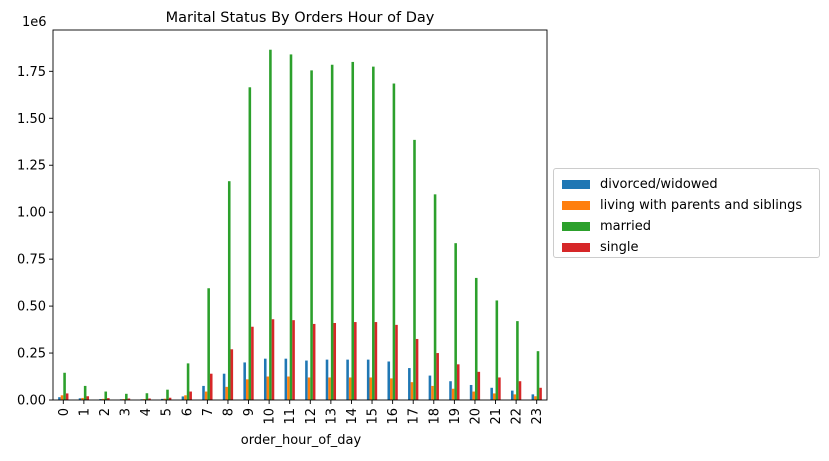  What do you see at coordinates (228, 412) in the screenshot?
I see `x-tick-label: 8` at bounding box center [228, 412].